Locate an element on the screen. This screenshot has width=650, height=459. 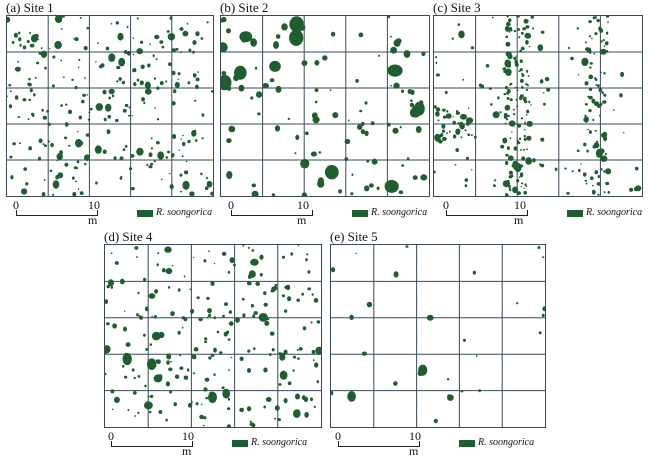
site-map is located at coordinates (538, 106).